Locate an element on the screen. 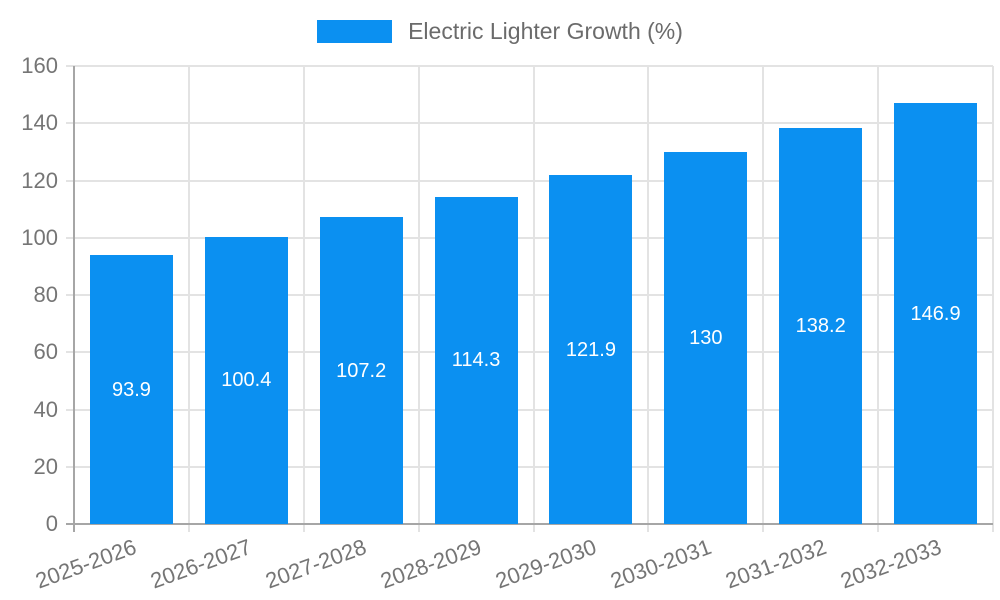  legend-item: Electric Lighter Growth (%) is located at coordinates (500, 31).